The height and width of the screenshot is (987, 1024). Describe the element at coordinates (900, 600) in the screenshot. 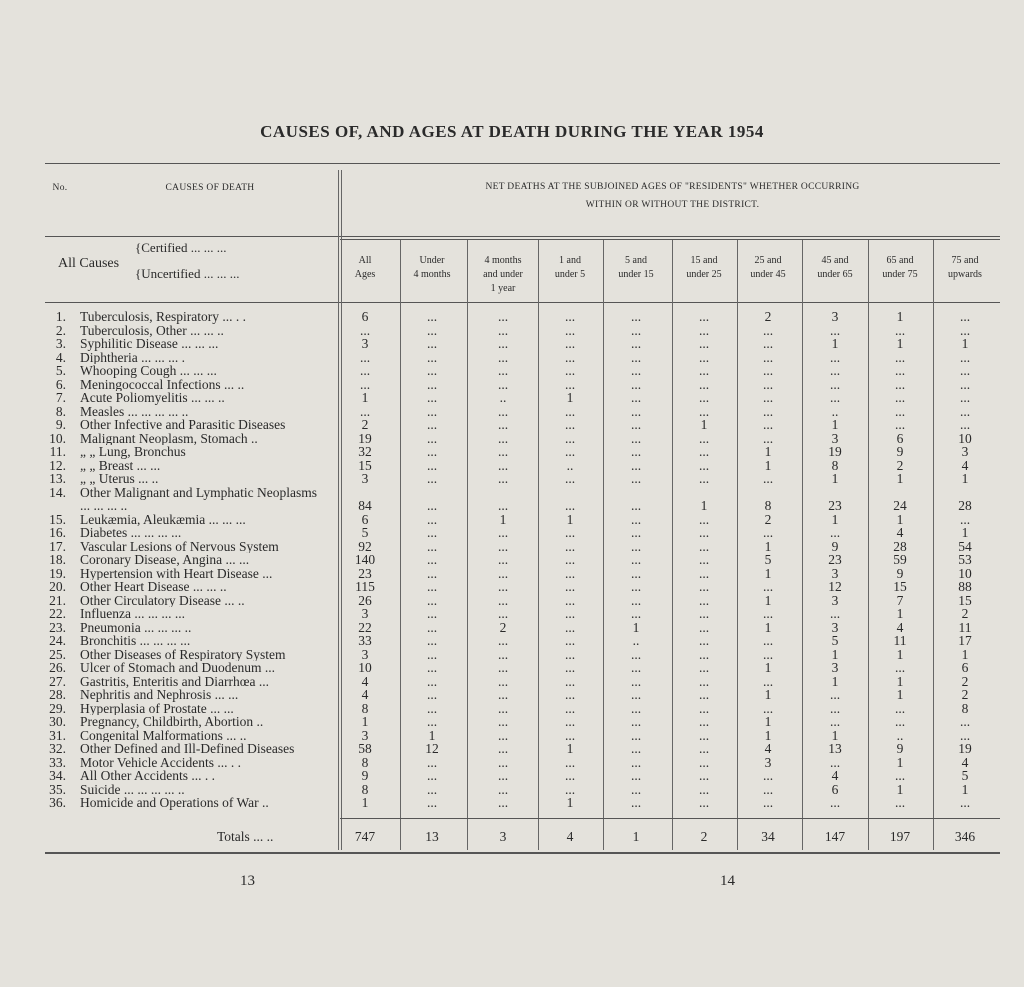

I see `table-cell: 7` at that location.